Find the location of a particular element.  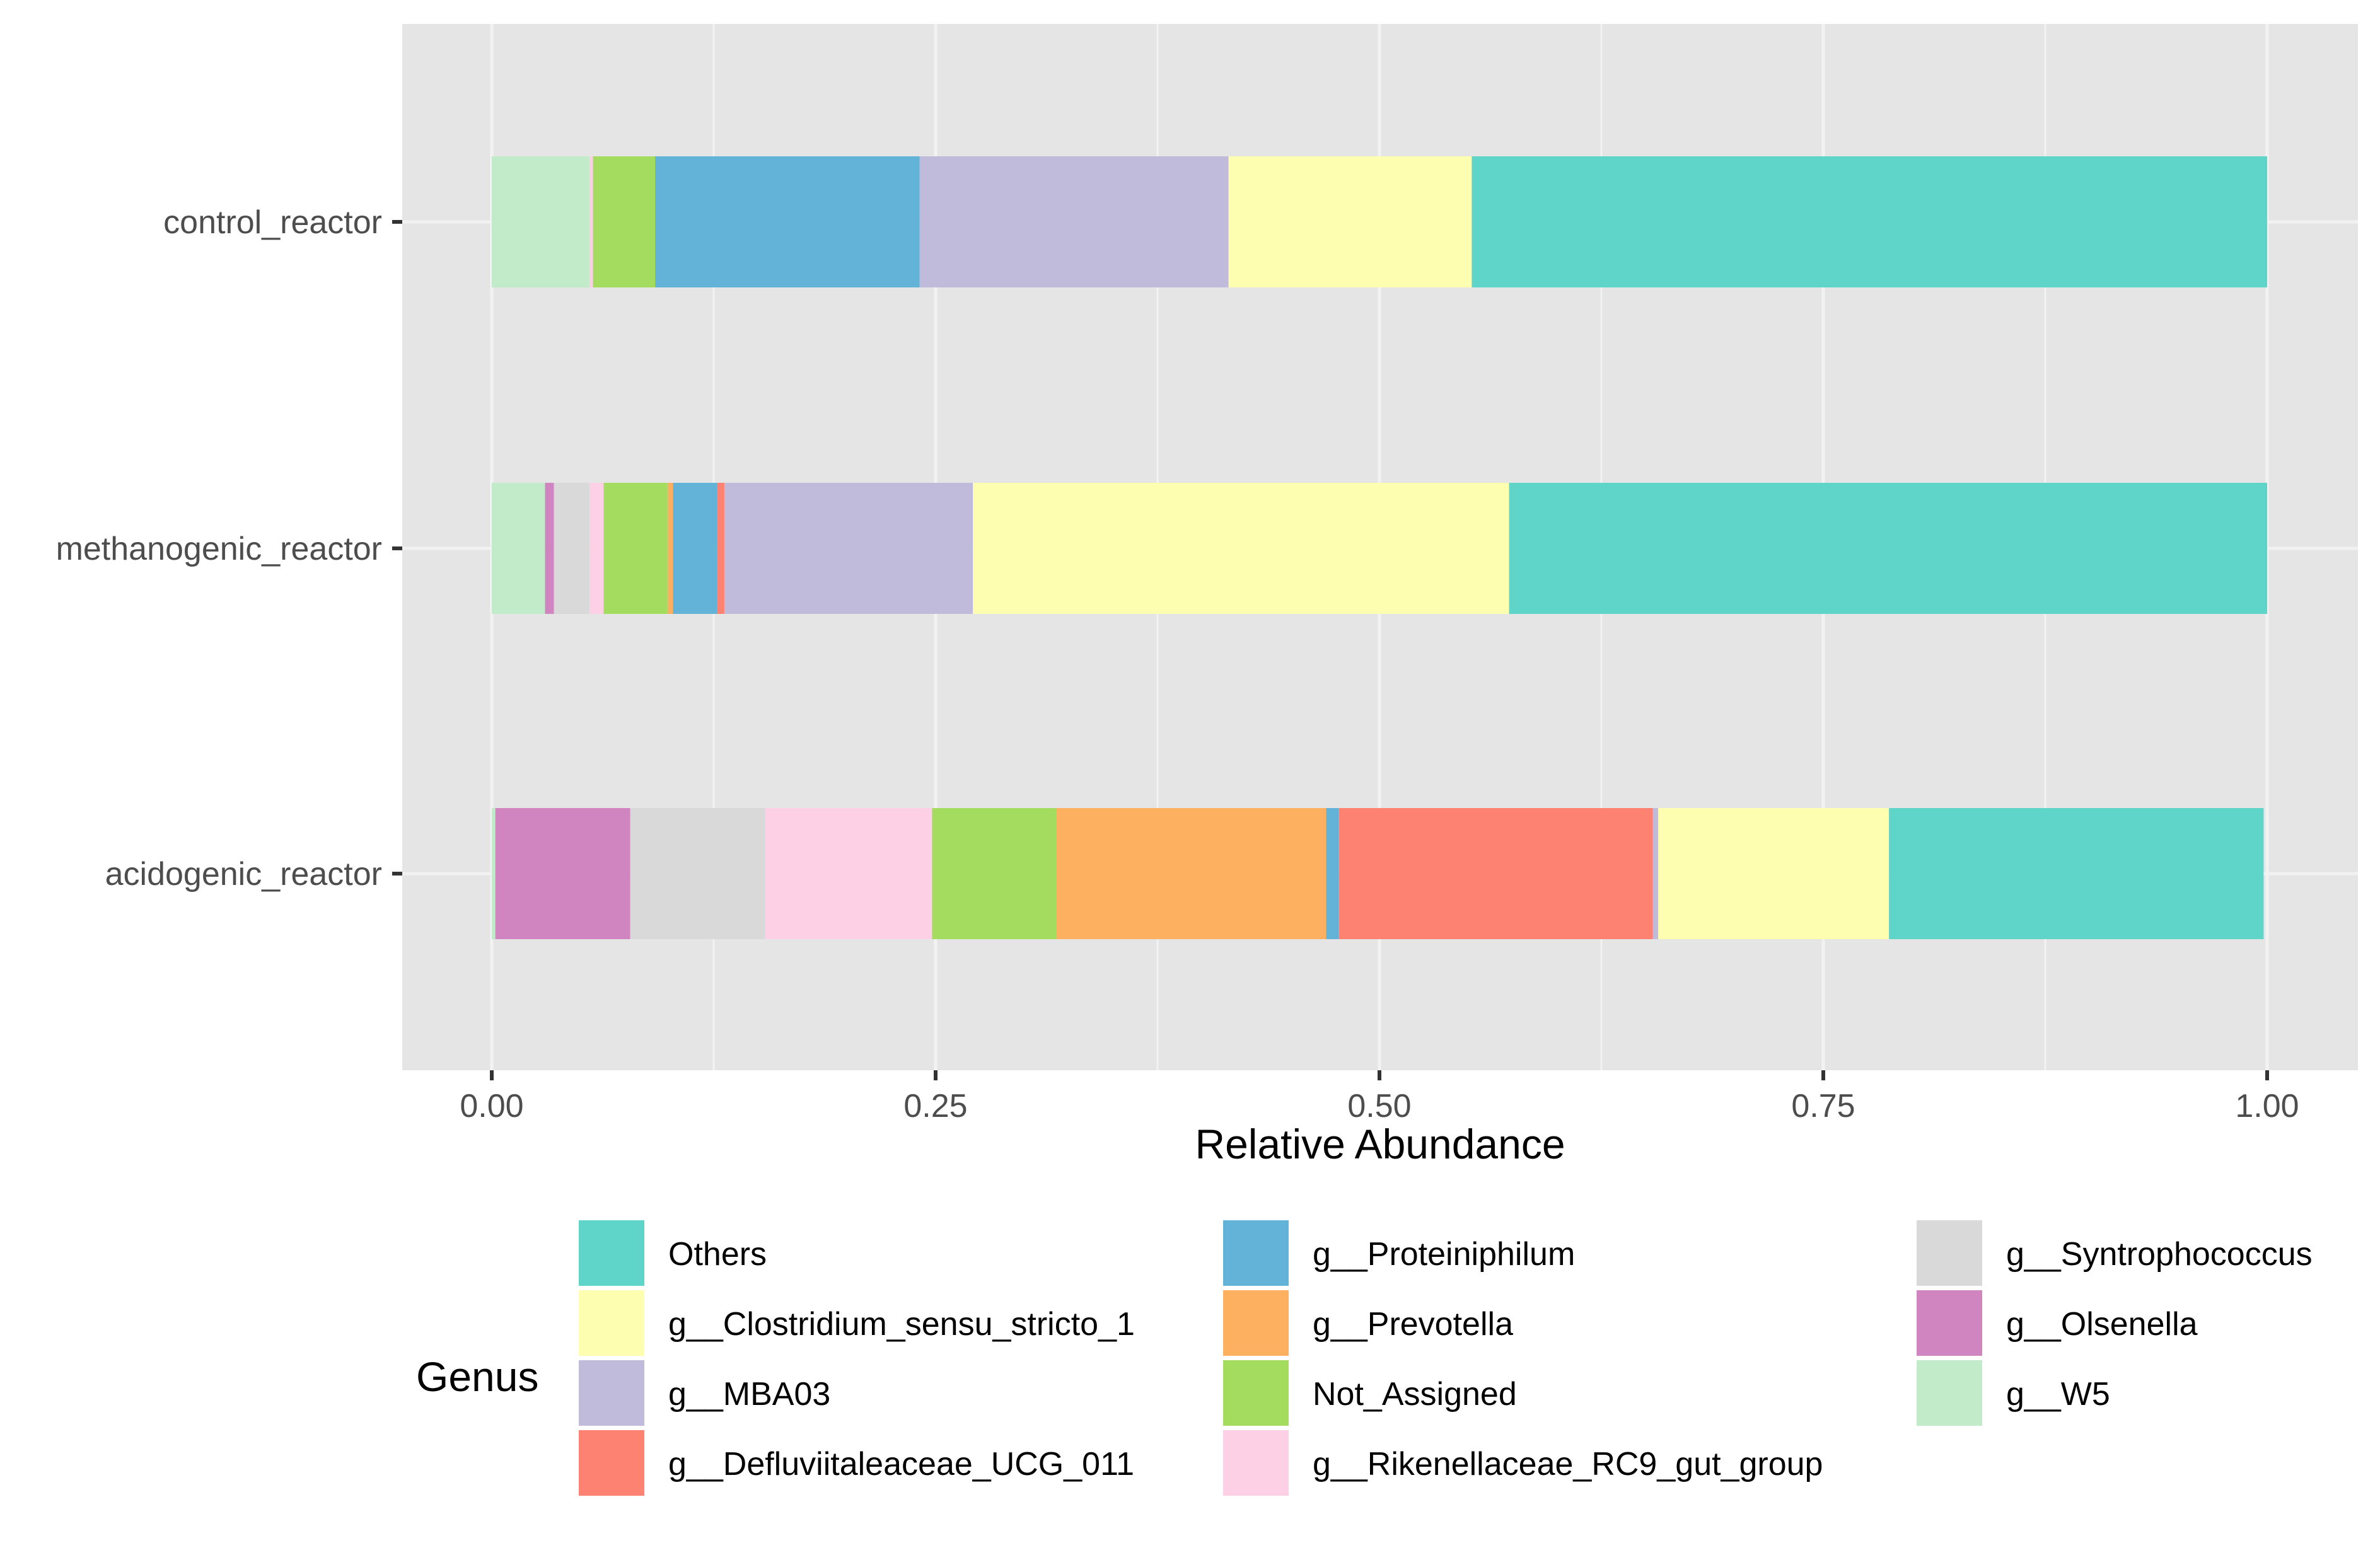

legend-label: g__Defluviitaleaceae_UCG_011 is located at coordinates (901, 1464).